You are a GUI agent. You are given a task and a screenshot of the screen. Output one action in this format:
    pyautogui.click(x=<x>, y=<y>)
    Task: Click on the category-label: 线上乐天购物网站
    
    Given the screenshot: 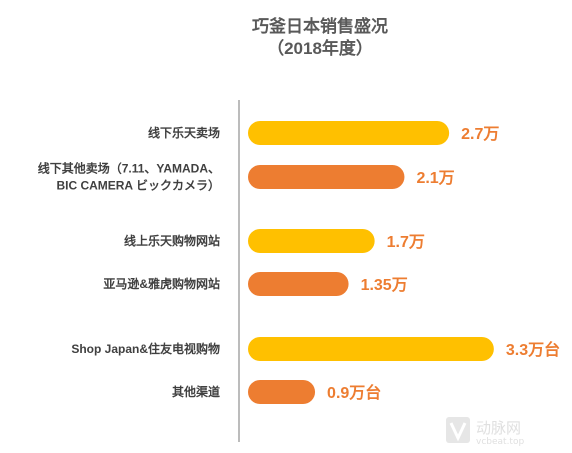 What is the action you would take?
    pyautogui.click(x=172, y=240)
    